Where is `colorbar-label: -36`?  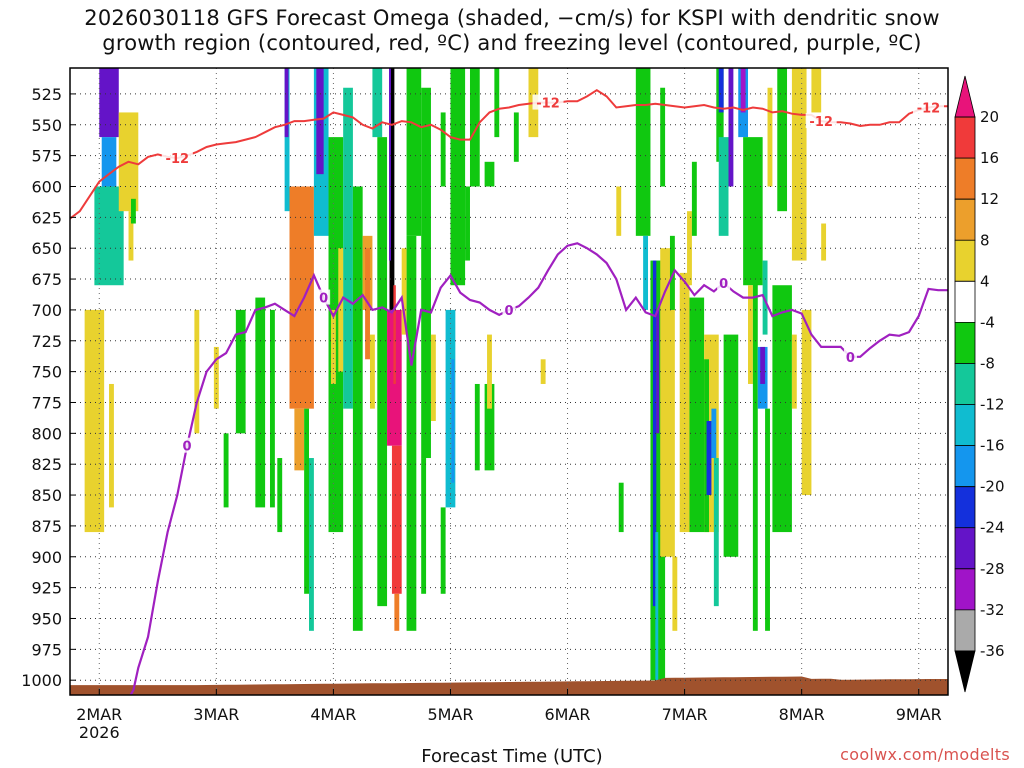 colorbar-label: -36 is located at coordinates (992, 651).